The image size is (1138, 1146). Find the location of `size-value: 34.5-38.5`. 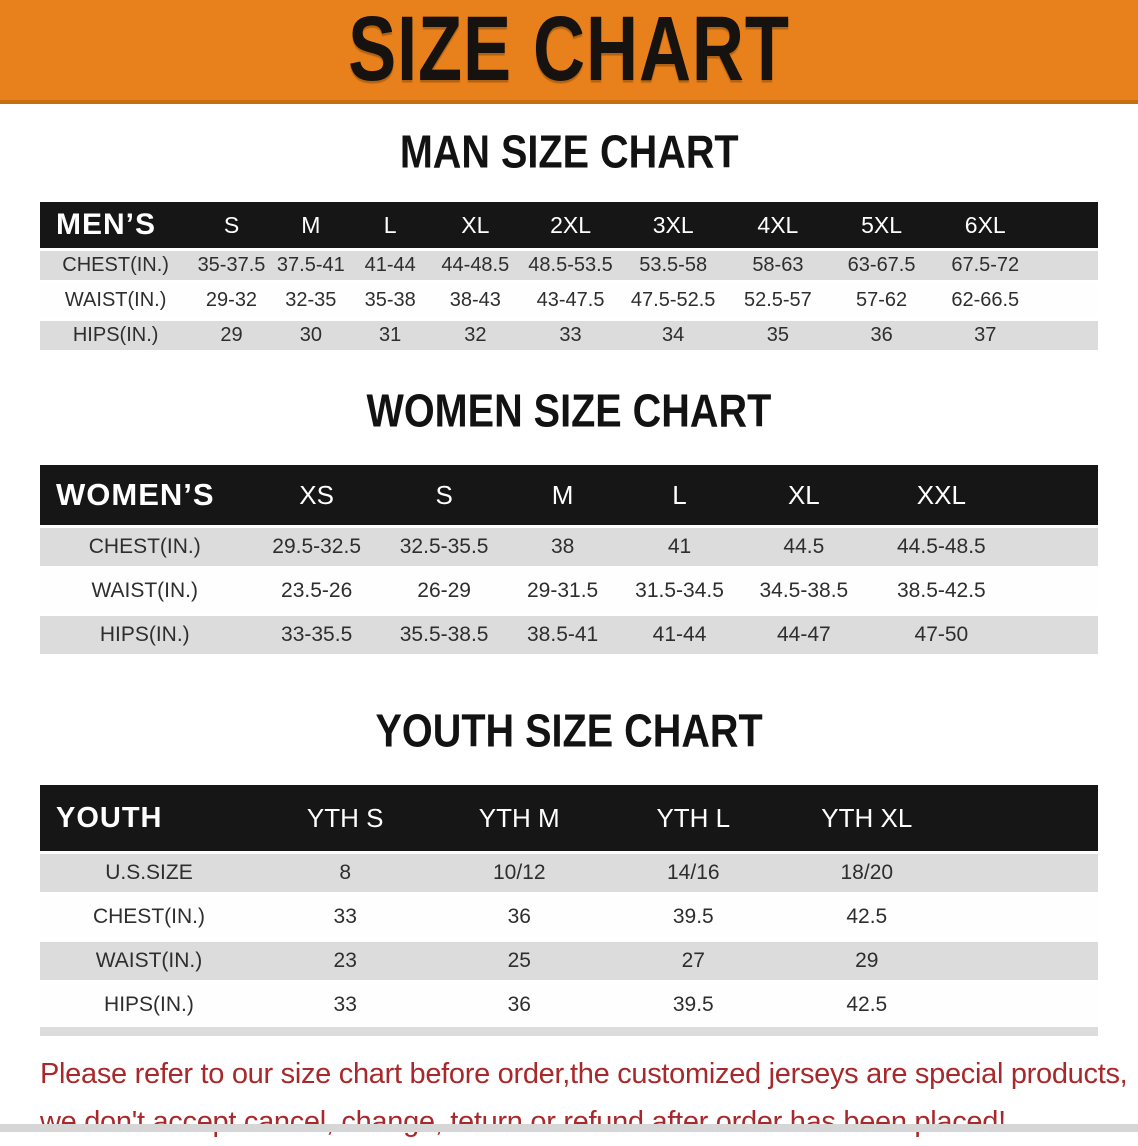

size-value: 34.5-38.5 is located at coordinates (804, 591).